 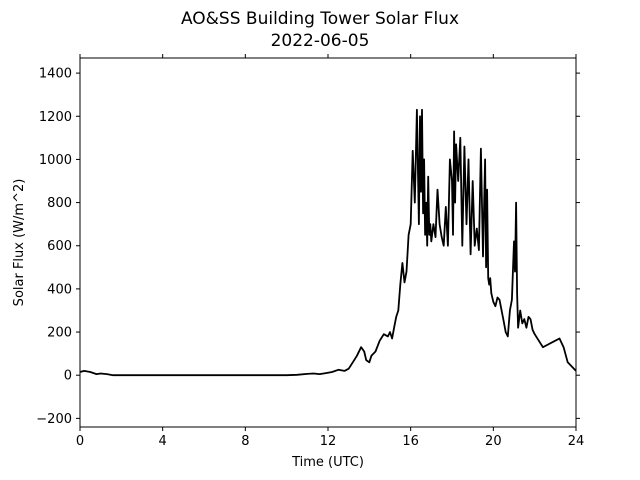 What do you see at coordinates (55, 160) in the screenshot?
I see `y-tick-label: 1000` at bounding box center [55, 160].